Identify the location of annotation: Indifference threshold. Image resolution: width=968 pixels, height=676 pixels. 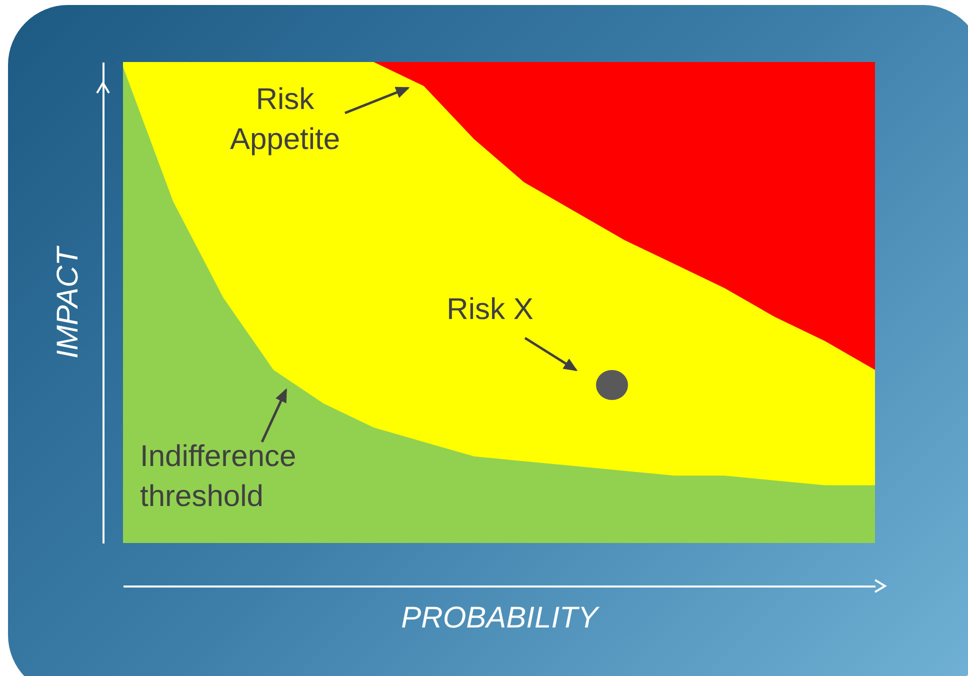
(219, 477).